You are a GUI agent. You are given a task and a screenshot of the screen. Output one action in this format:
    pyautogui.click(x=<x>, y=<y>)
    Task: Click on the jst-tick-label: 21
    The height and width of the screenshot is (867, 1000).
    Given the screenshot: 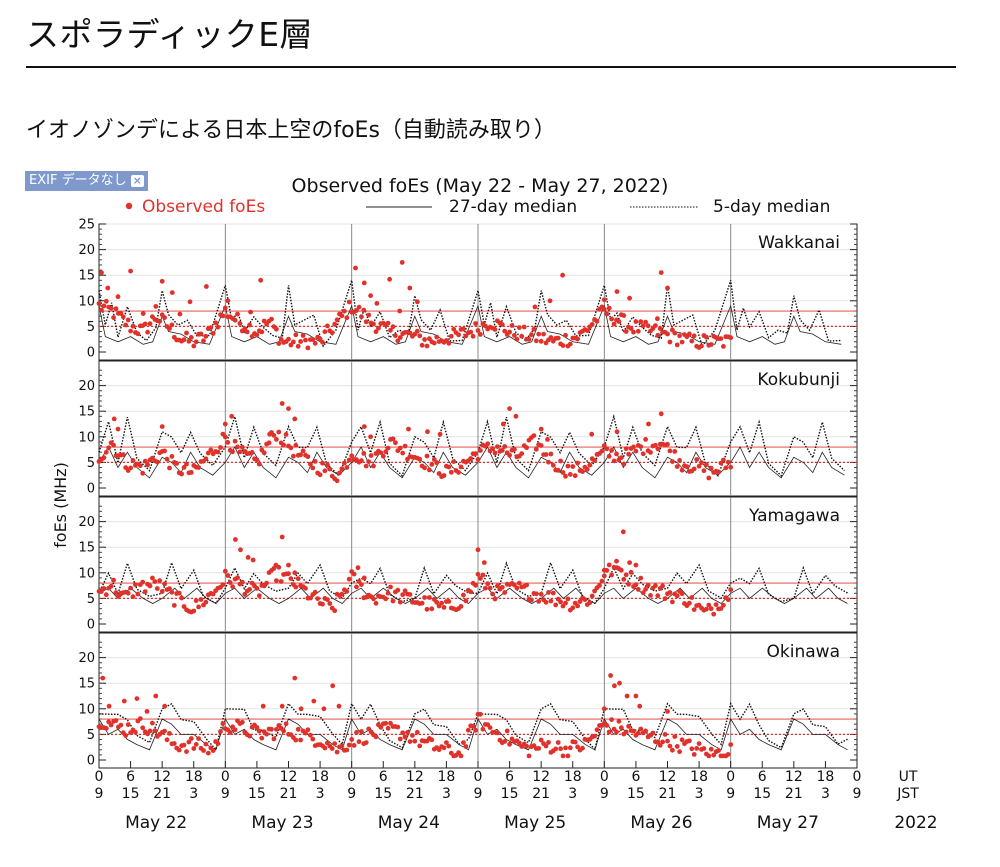 What is the action you would take?
    pyautogui.click(x=162, y=794)
    